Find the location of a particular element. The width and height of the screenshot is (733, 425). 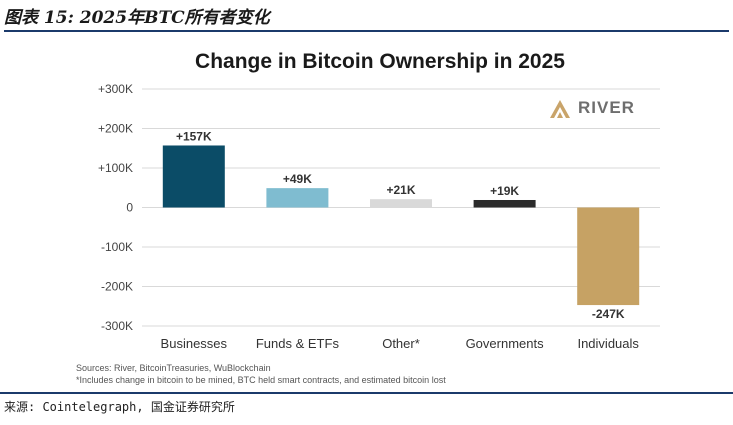

river-logo: RIVER is located at coordinates (591, 108).